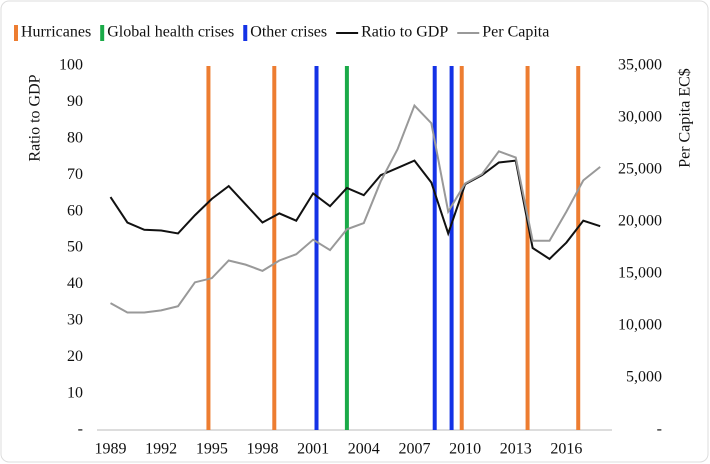  I want to click on y-tick-label: 80, so click(75, 137).